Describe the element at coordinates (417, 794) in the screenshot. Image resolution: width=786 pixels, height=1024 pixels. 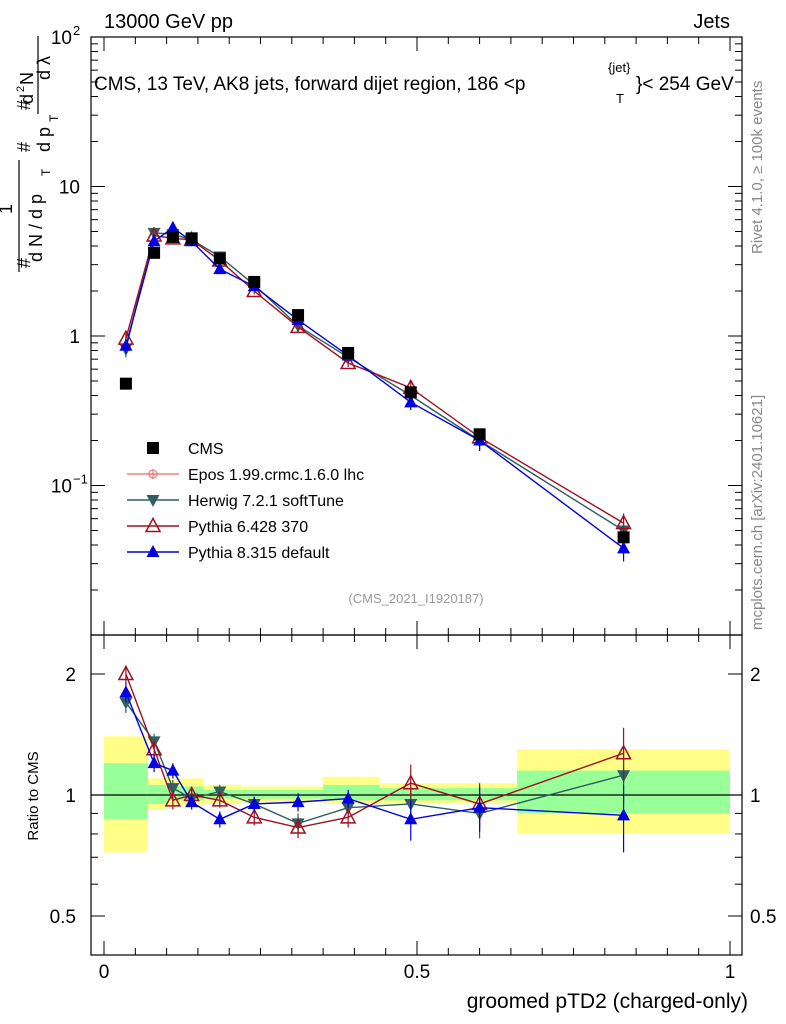
I see `ratio-uncertainty-bands` at that location.